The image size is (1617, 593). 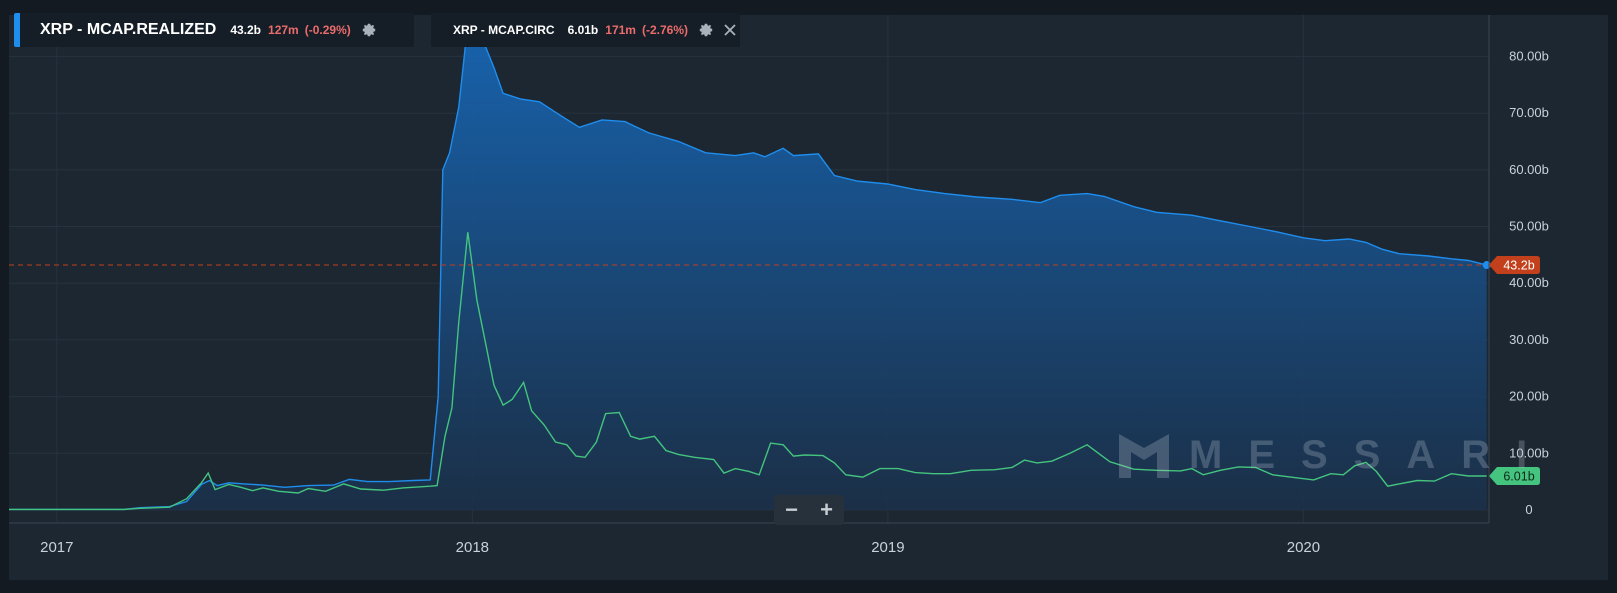 I want to click on series-value: 6.01b, so click(x=583, y=30).